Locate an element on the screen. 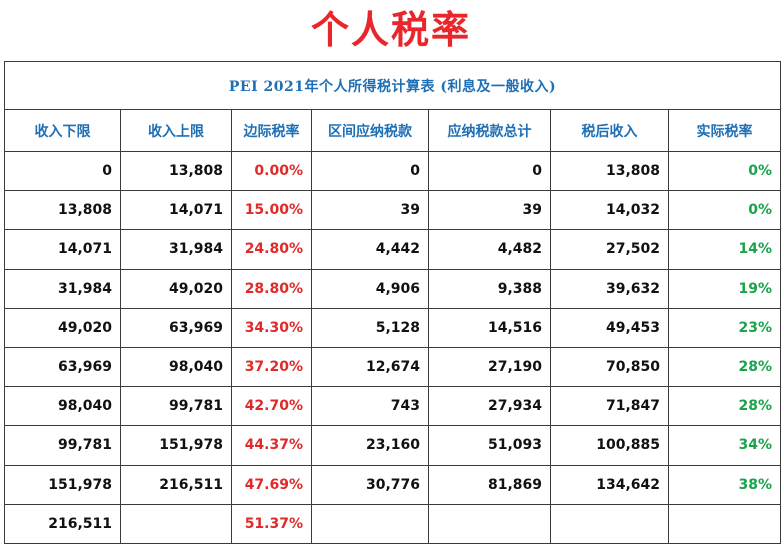  cell-income-upper: 49,020 is located at coordinates (176, 288).